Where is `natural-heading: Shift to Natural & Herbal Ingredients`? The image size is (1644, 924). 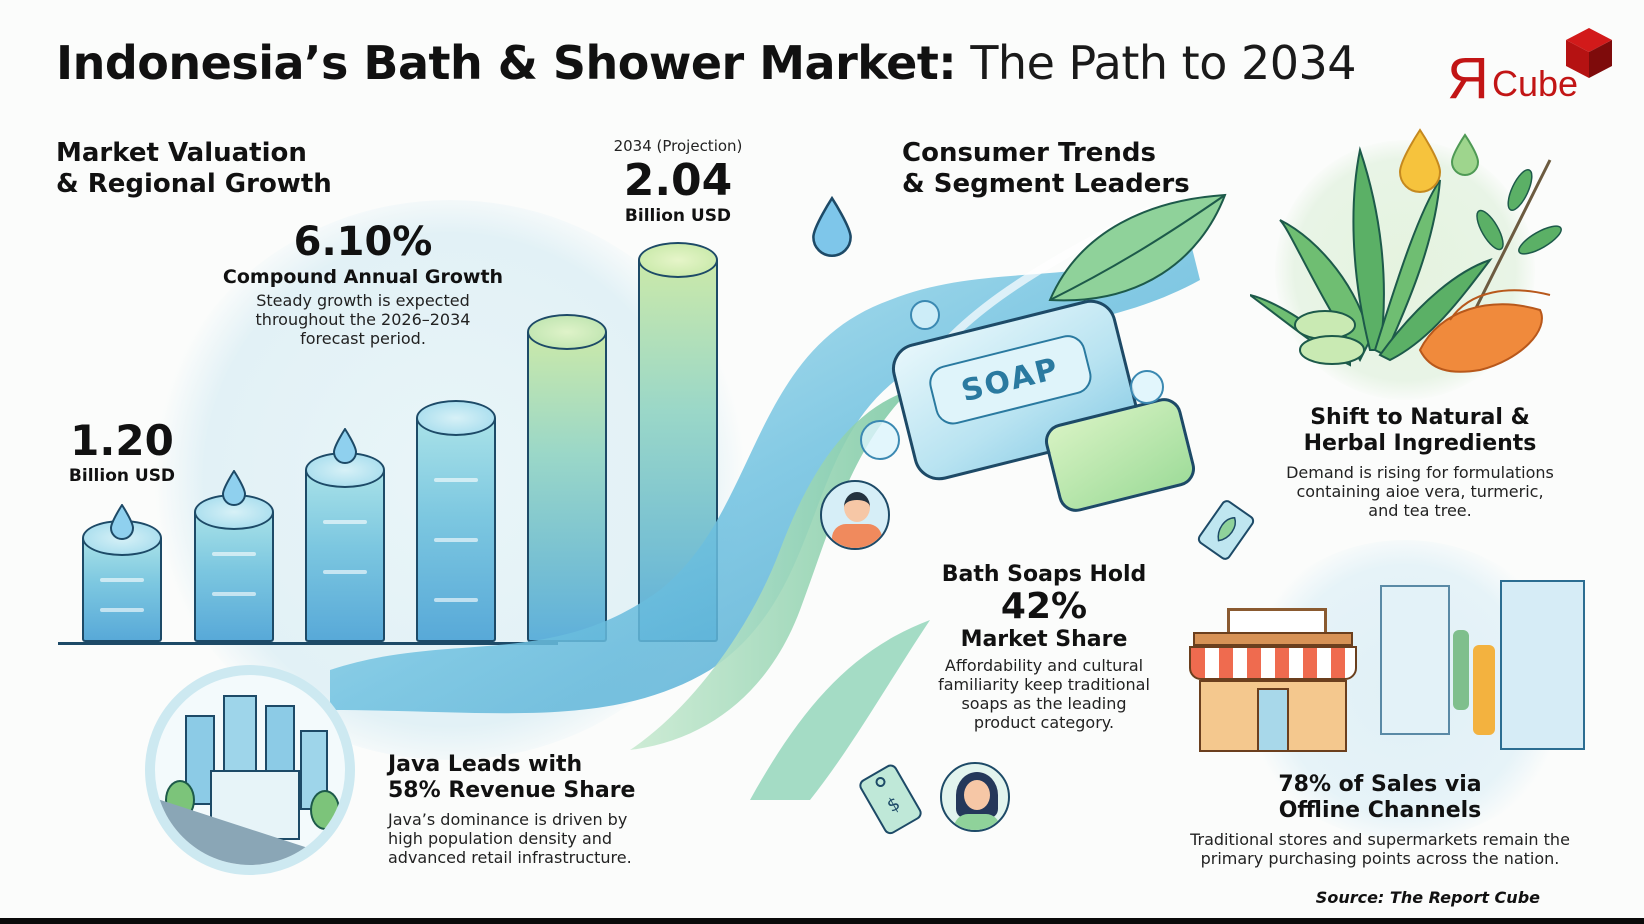 natural-heading: Shift to Natural & Herbal Ingredients is located at coordinates (1420, 431).